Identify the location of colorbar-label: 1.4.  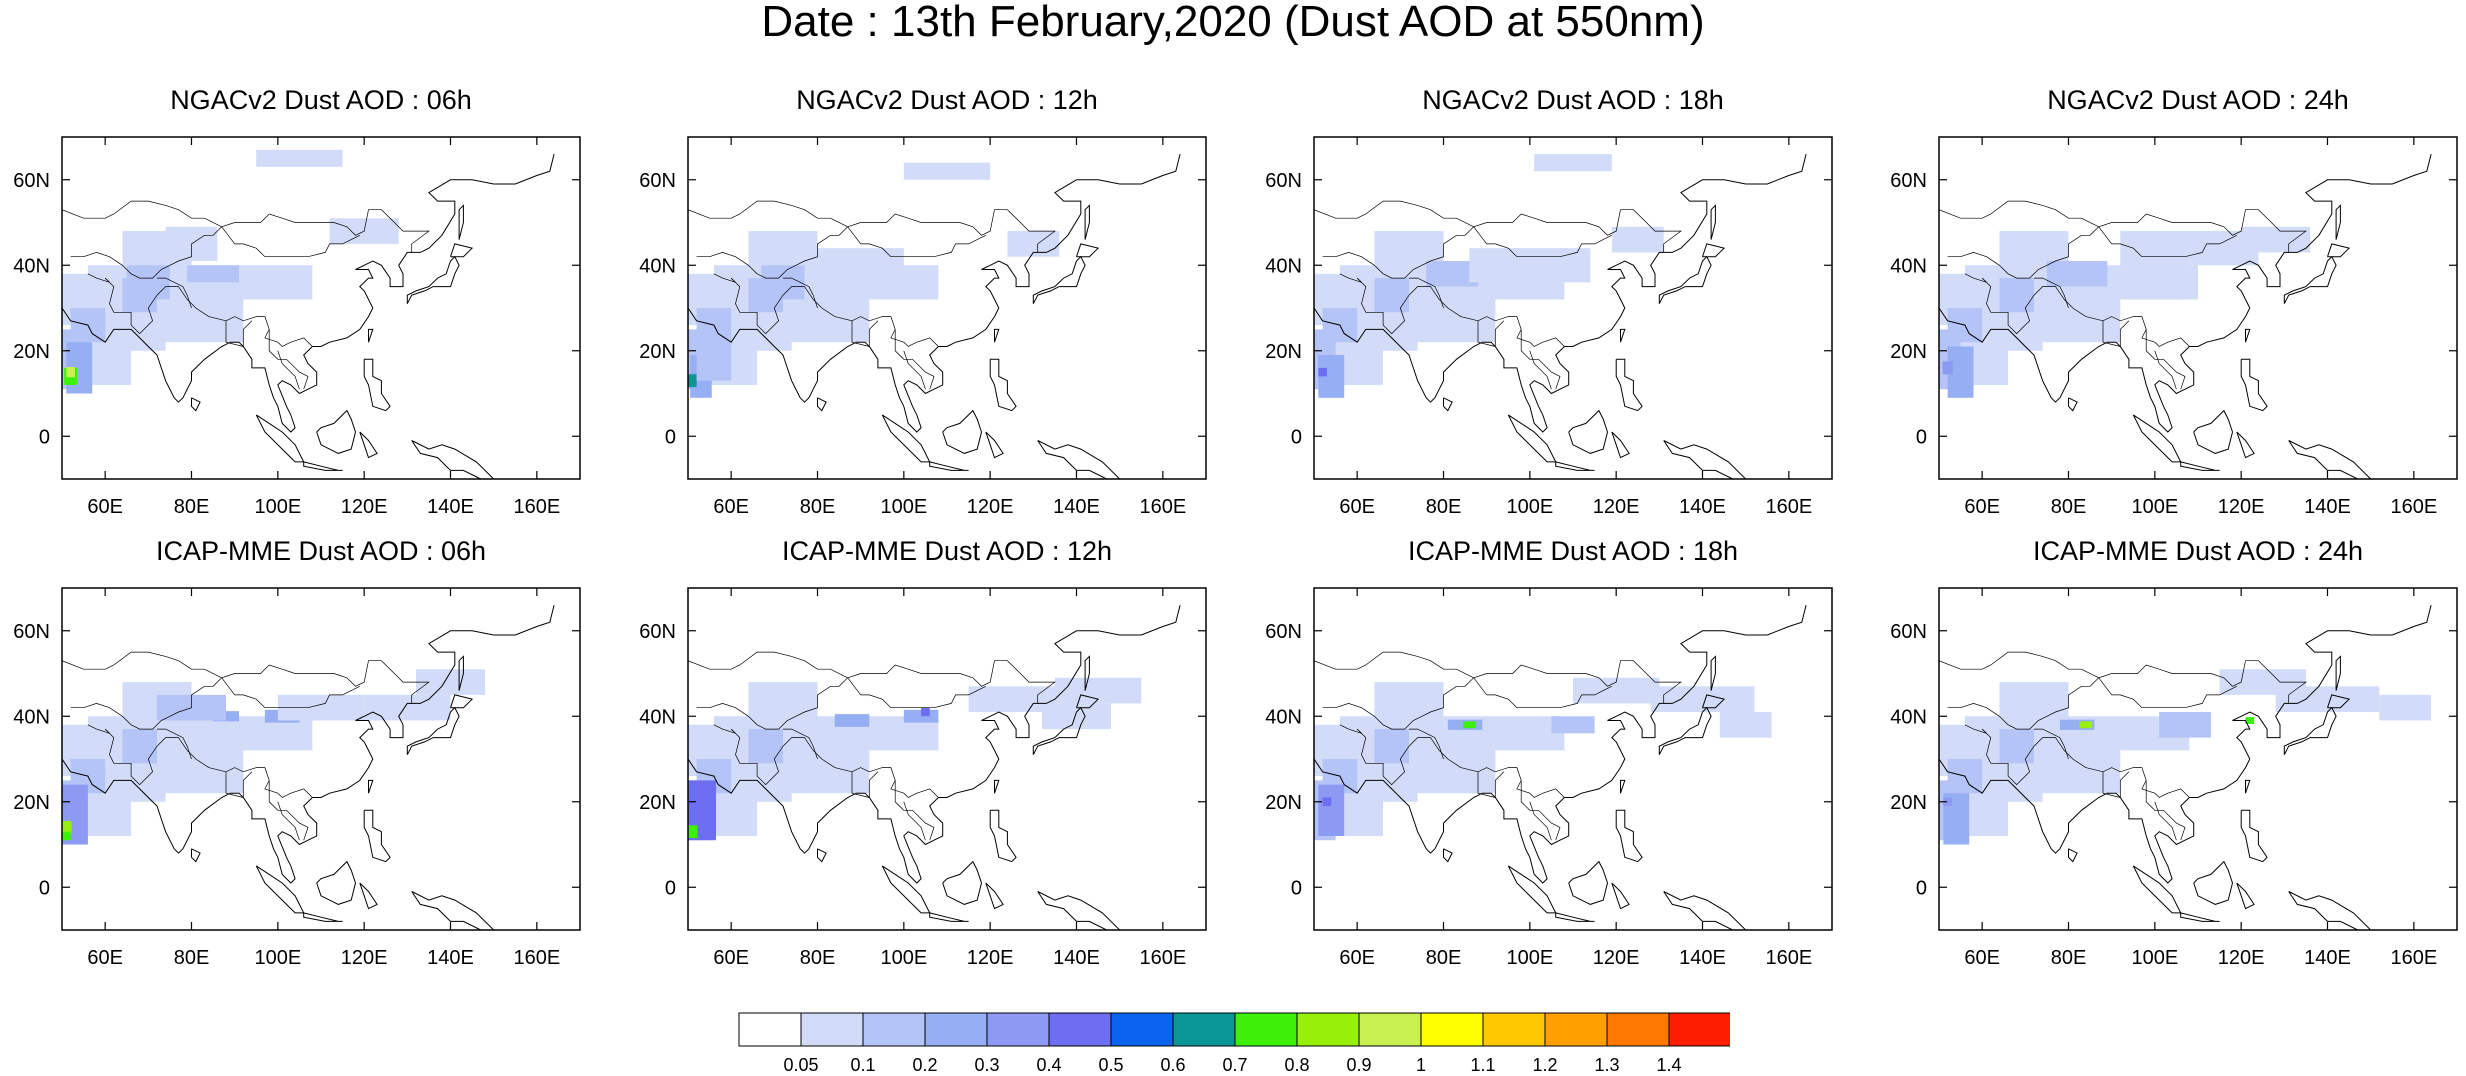
(1669, 1065).